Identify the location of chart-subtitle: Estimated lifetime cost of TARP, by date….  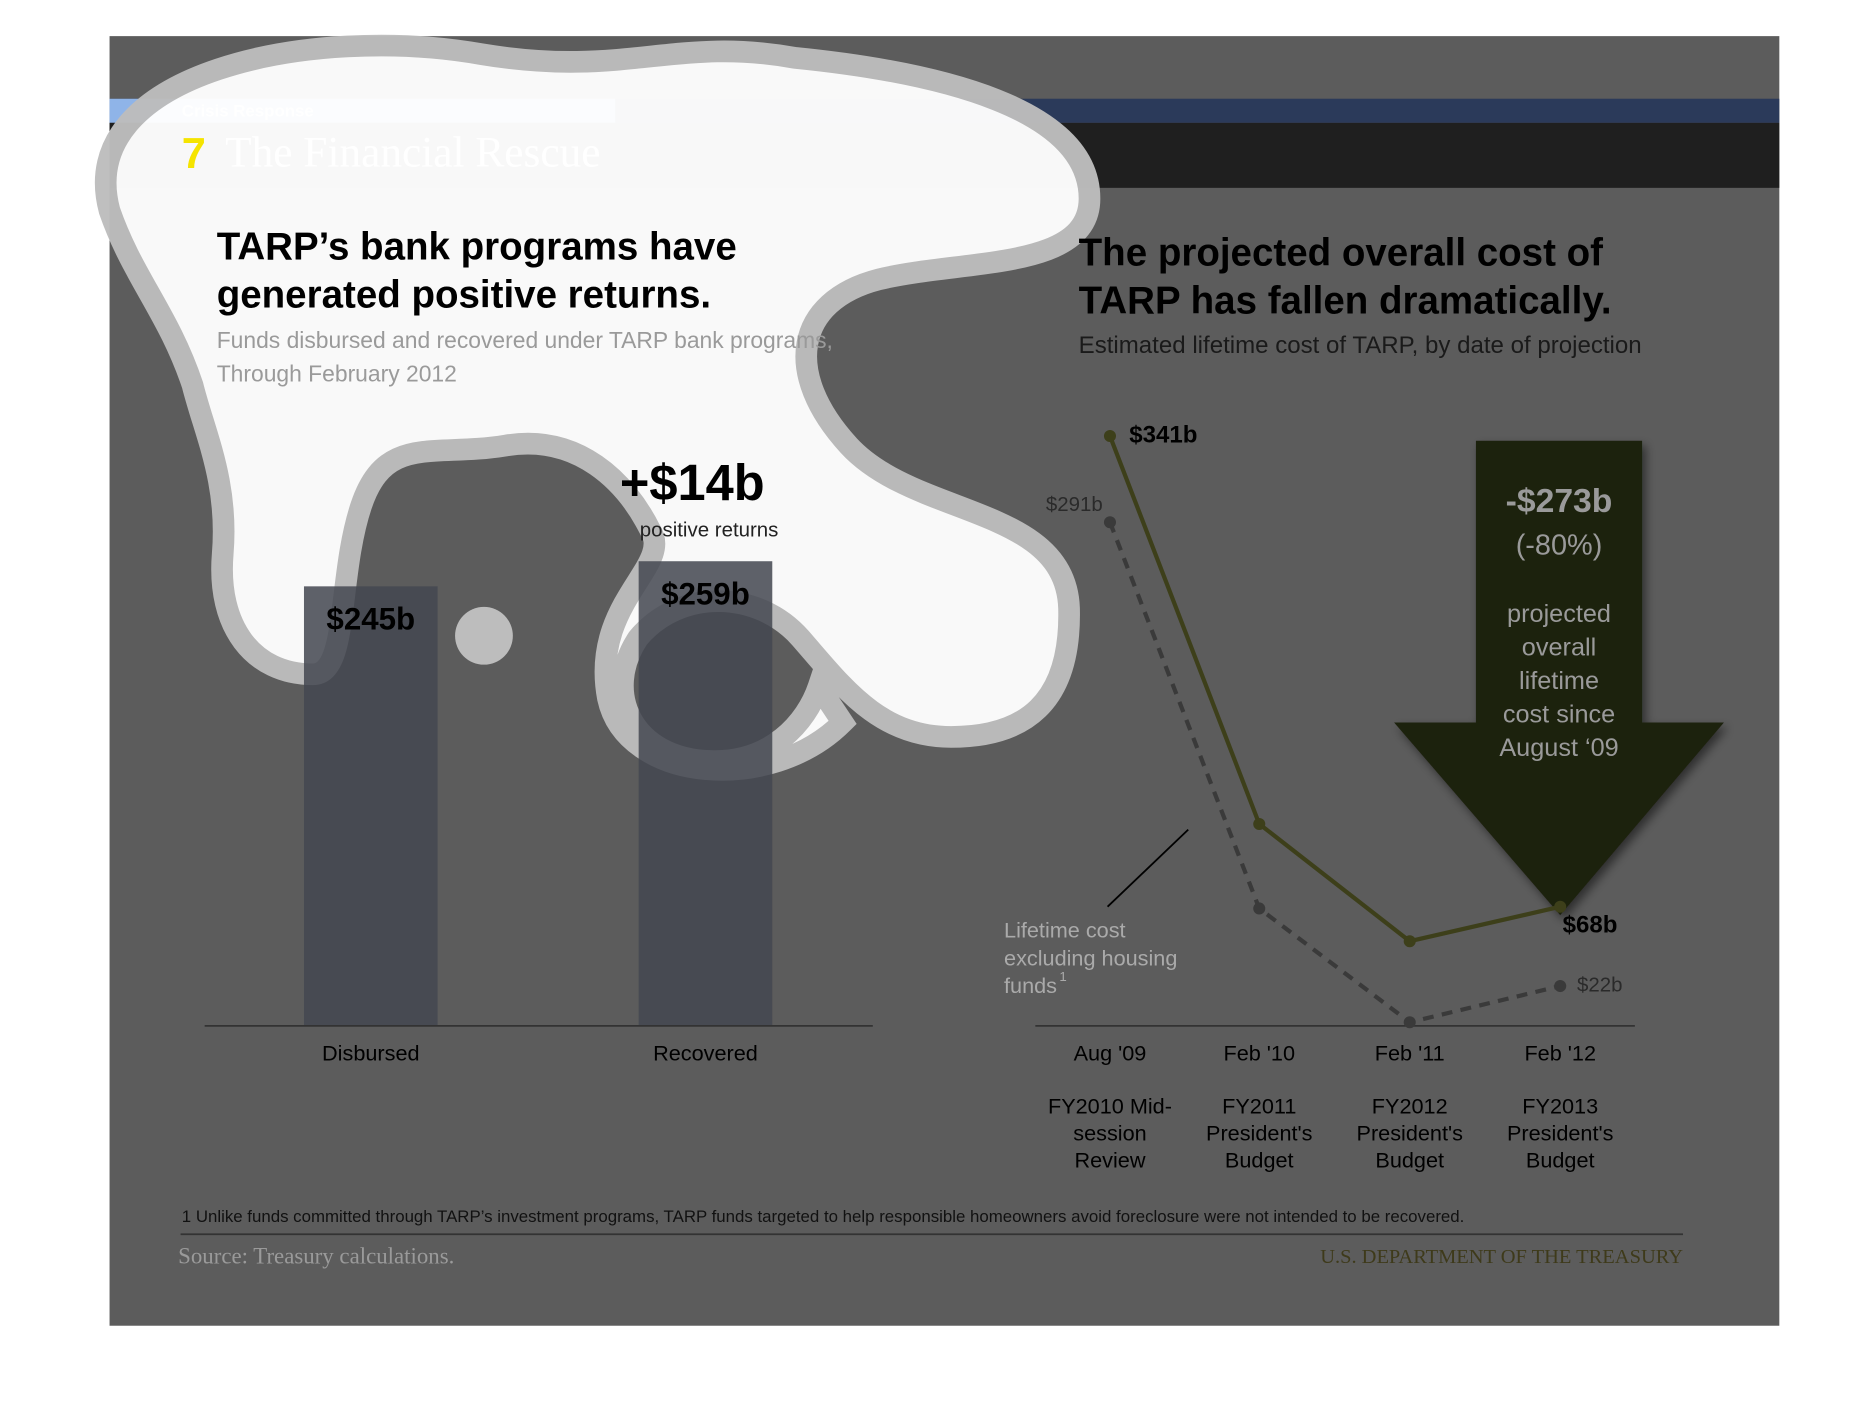
(1360, 345).